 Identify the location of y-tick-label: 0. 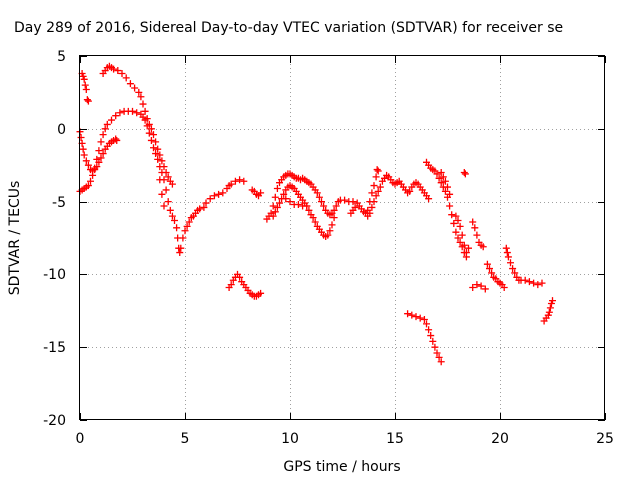
(61, 130).